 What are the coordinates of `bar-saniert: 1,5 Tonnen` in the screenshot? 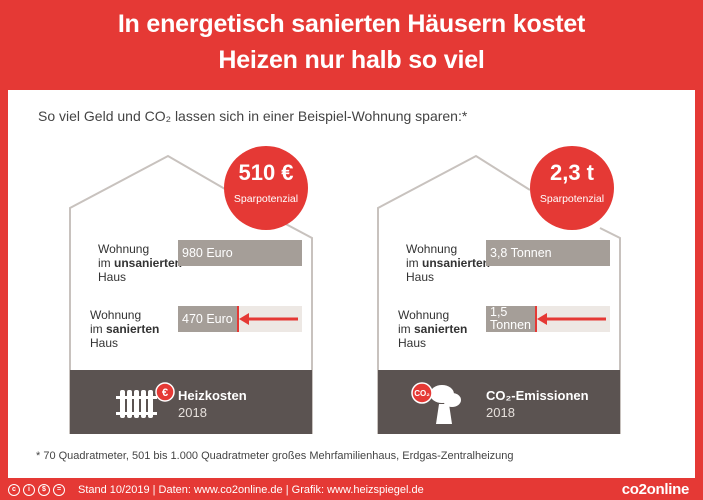 It's located at (510, 319).